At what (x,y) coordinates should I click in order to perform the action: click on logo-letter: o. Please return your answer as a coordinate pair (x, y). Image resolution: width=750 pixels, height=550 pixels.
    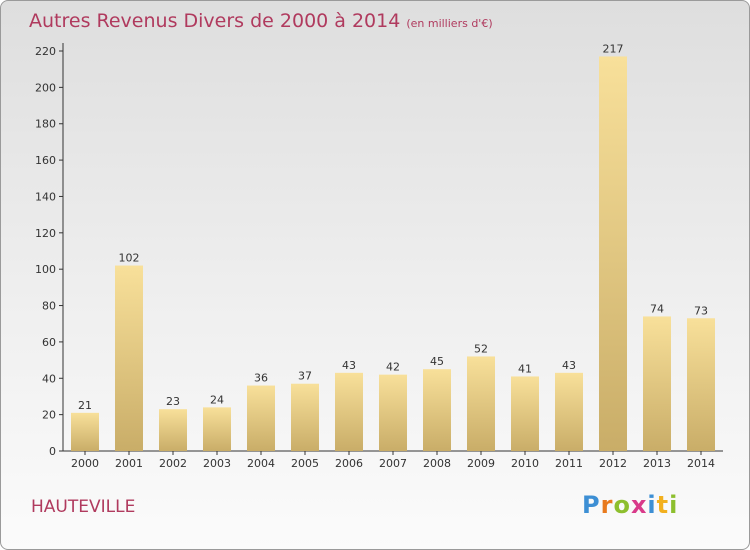
    Looking at the image, I should click on (622, 505).